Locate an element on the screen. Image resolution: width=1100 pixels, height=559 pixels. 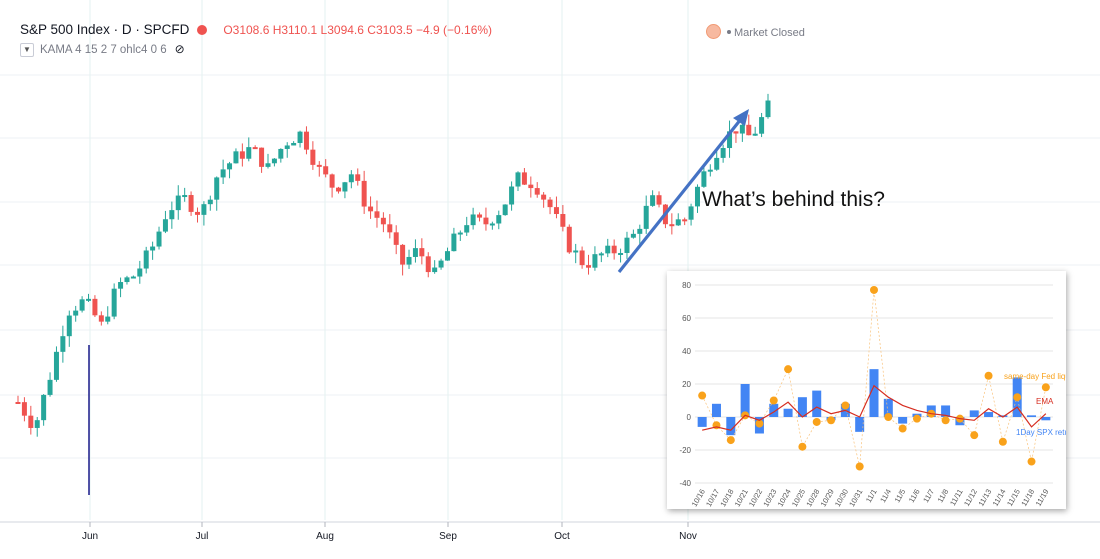
inset-x-tick-label: 10/21 is located at coordinates (741, 498).